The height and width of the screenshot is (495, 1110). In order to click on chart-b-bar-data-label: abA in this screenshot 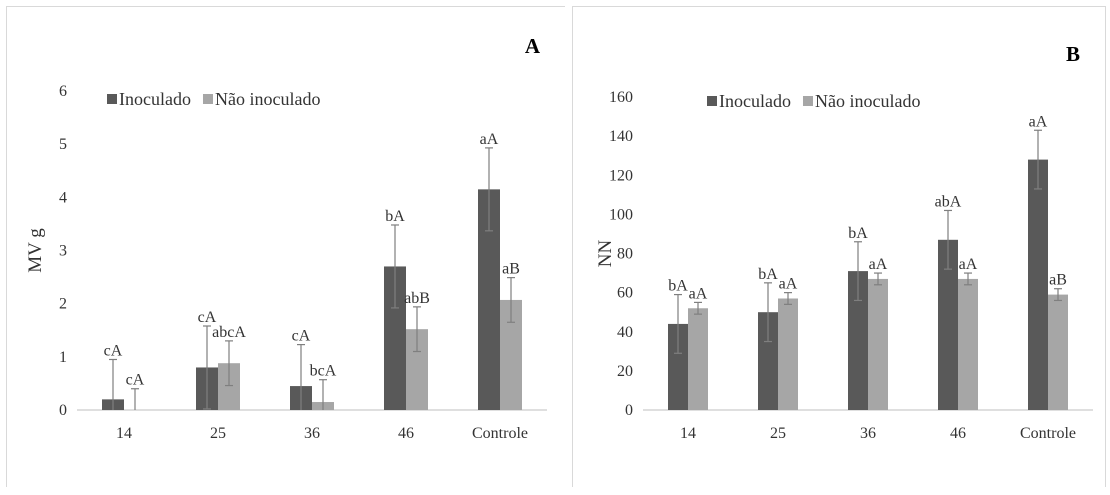, I will do `click(948, 201)`.